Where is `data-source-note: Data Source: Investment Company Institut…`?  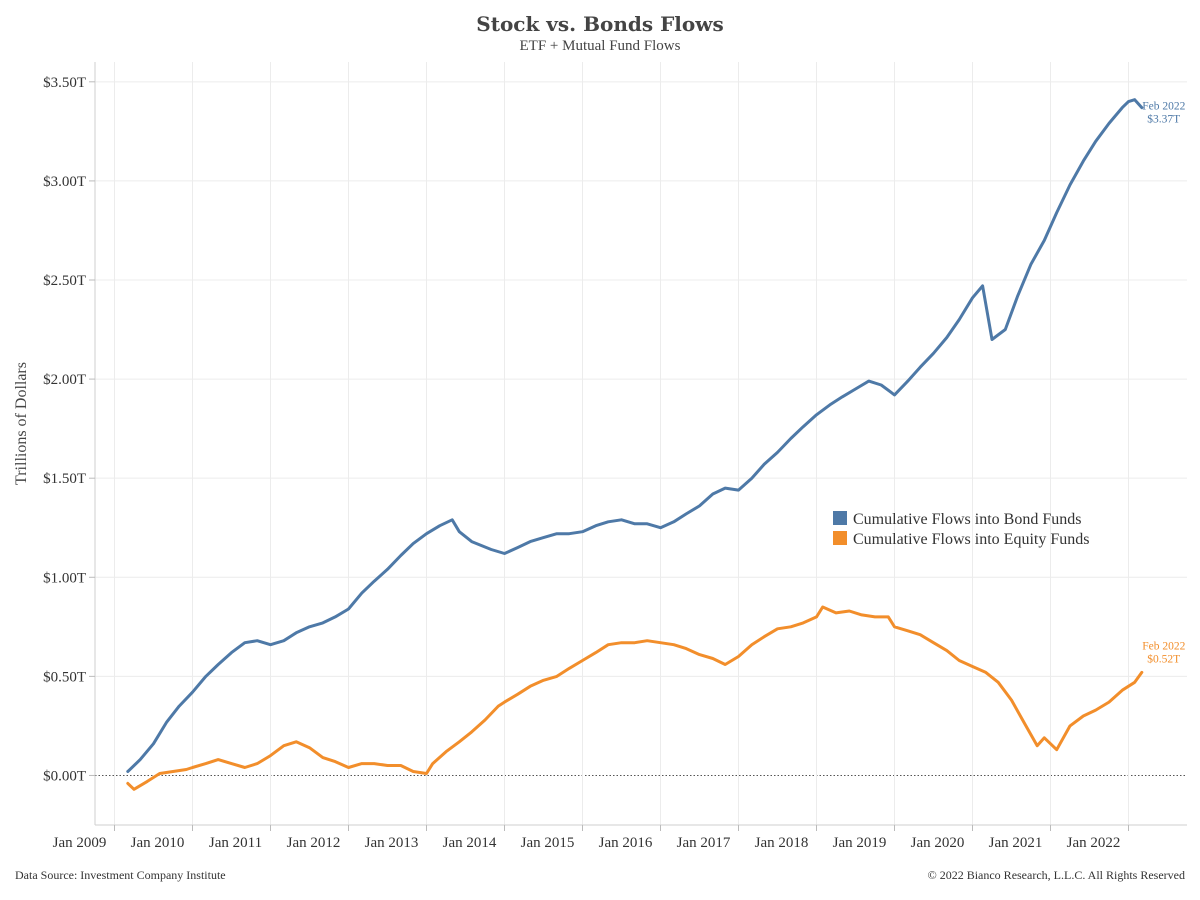 data-source-note: Data Source: Investment Company Institut… is located at coordinates (120, 875).